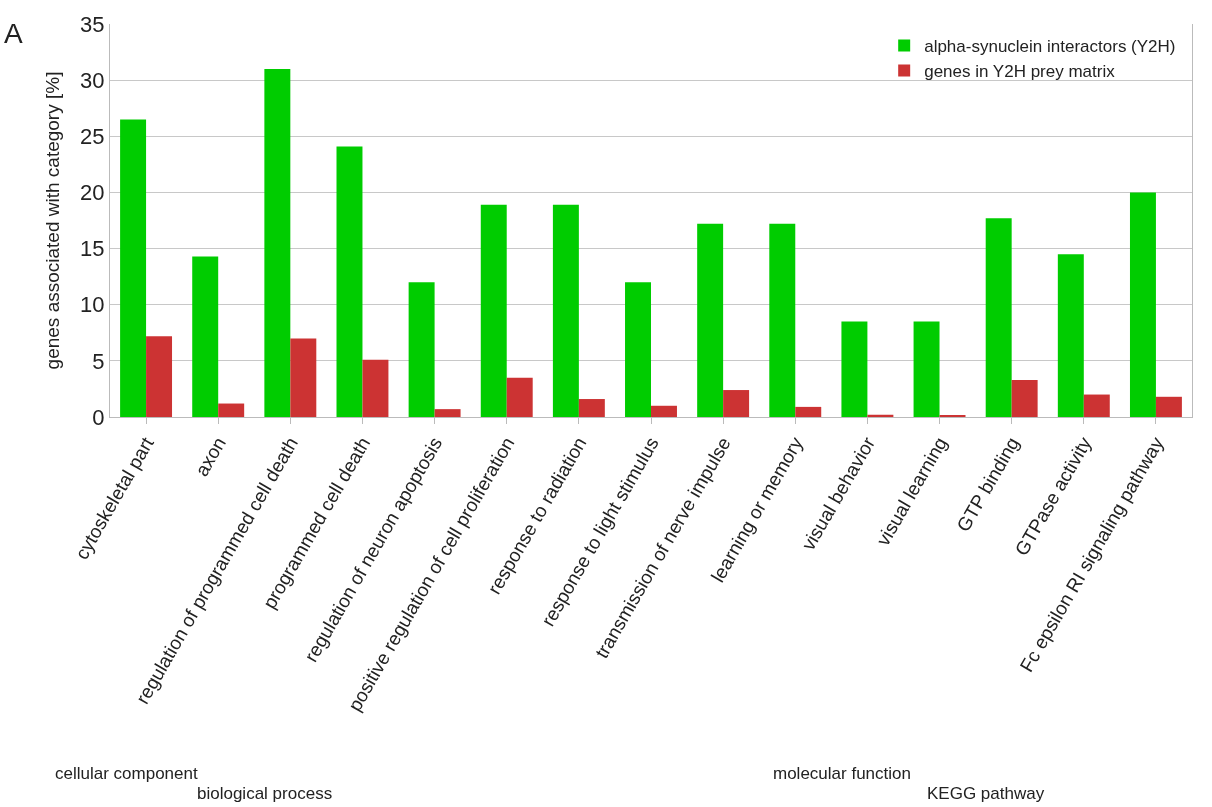 Image resolution: width=1212 pixels, height=807 pixels. What do you see at coordinates (1020, 72) in the screenshot?
I see `legend-label: genes in Y2H prey matrix` at bounding box center [1020, 72].